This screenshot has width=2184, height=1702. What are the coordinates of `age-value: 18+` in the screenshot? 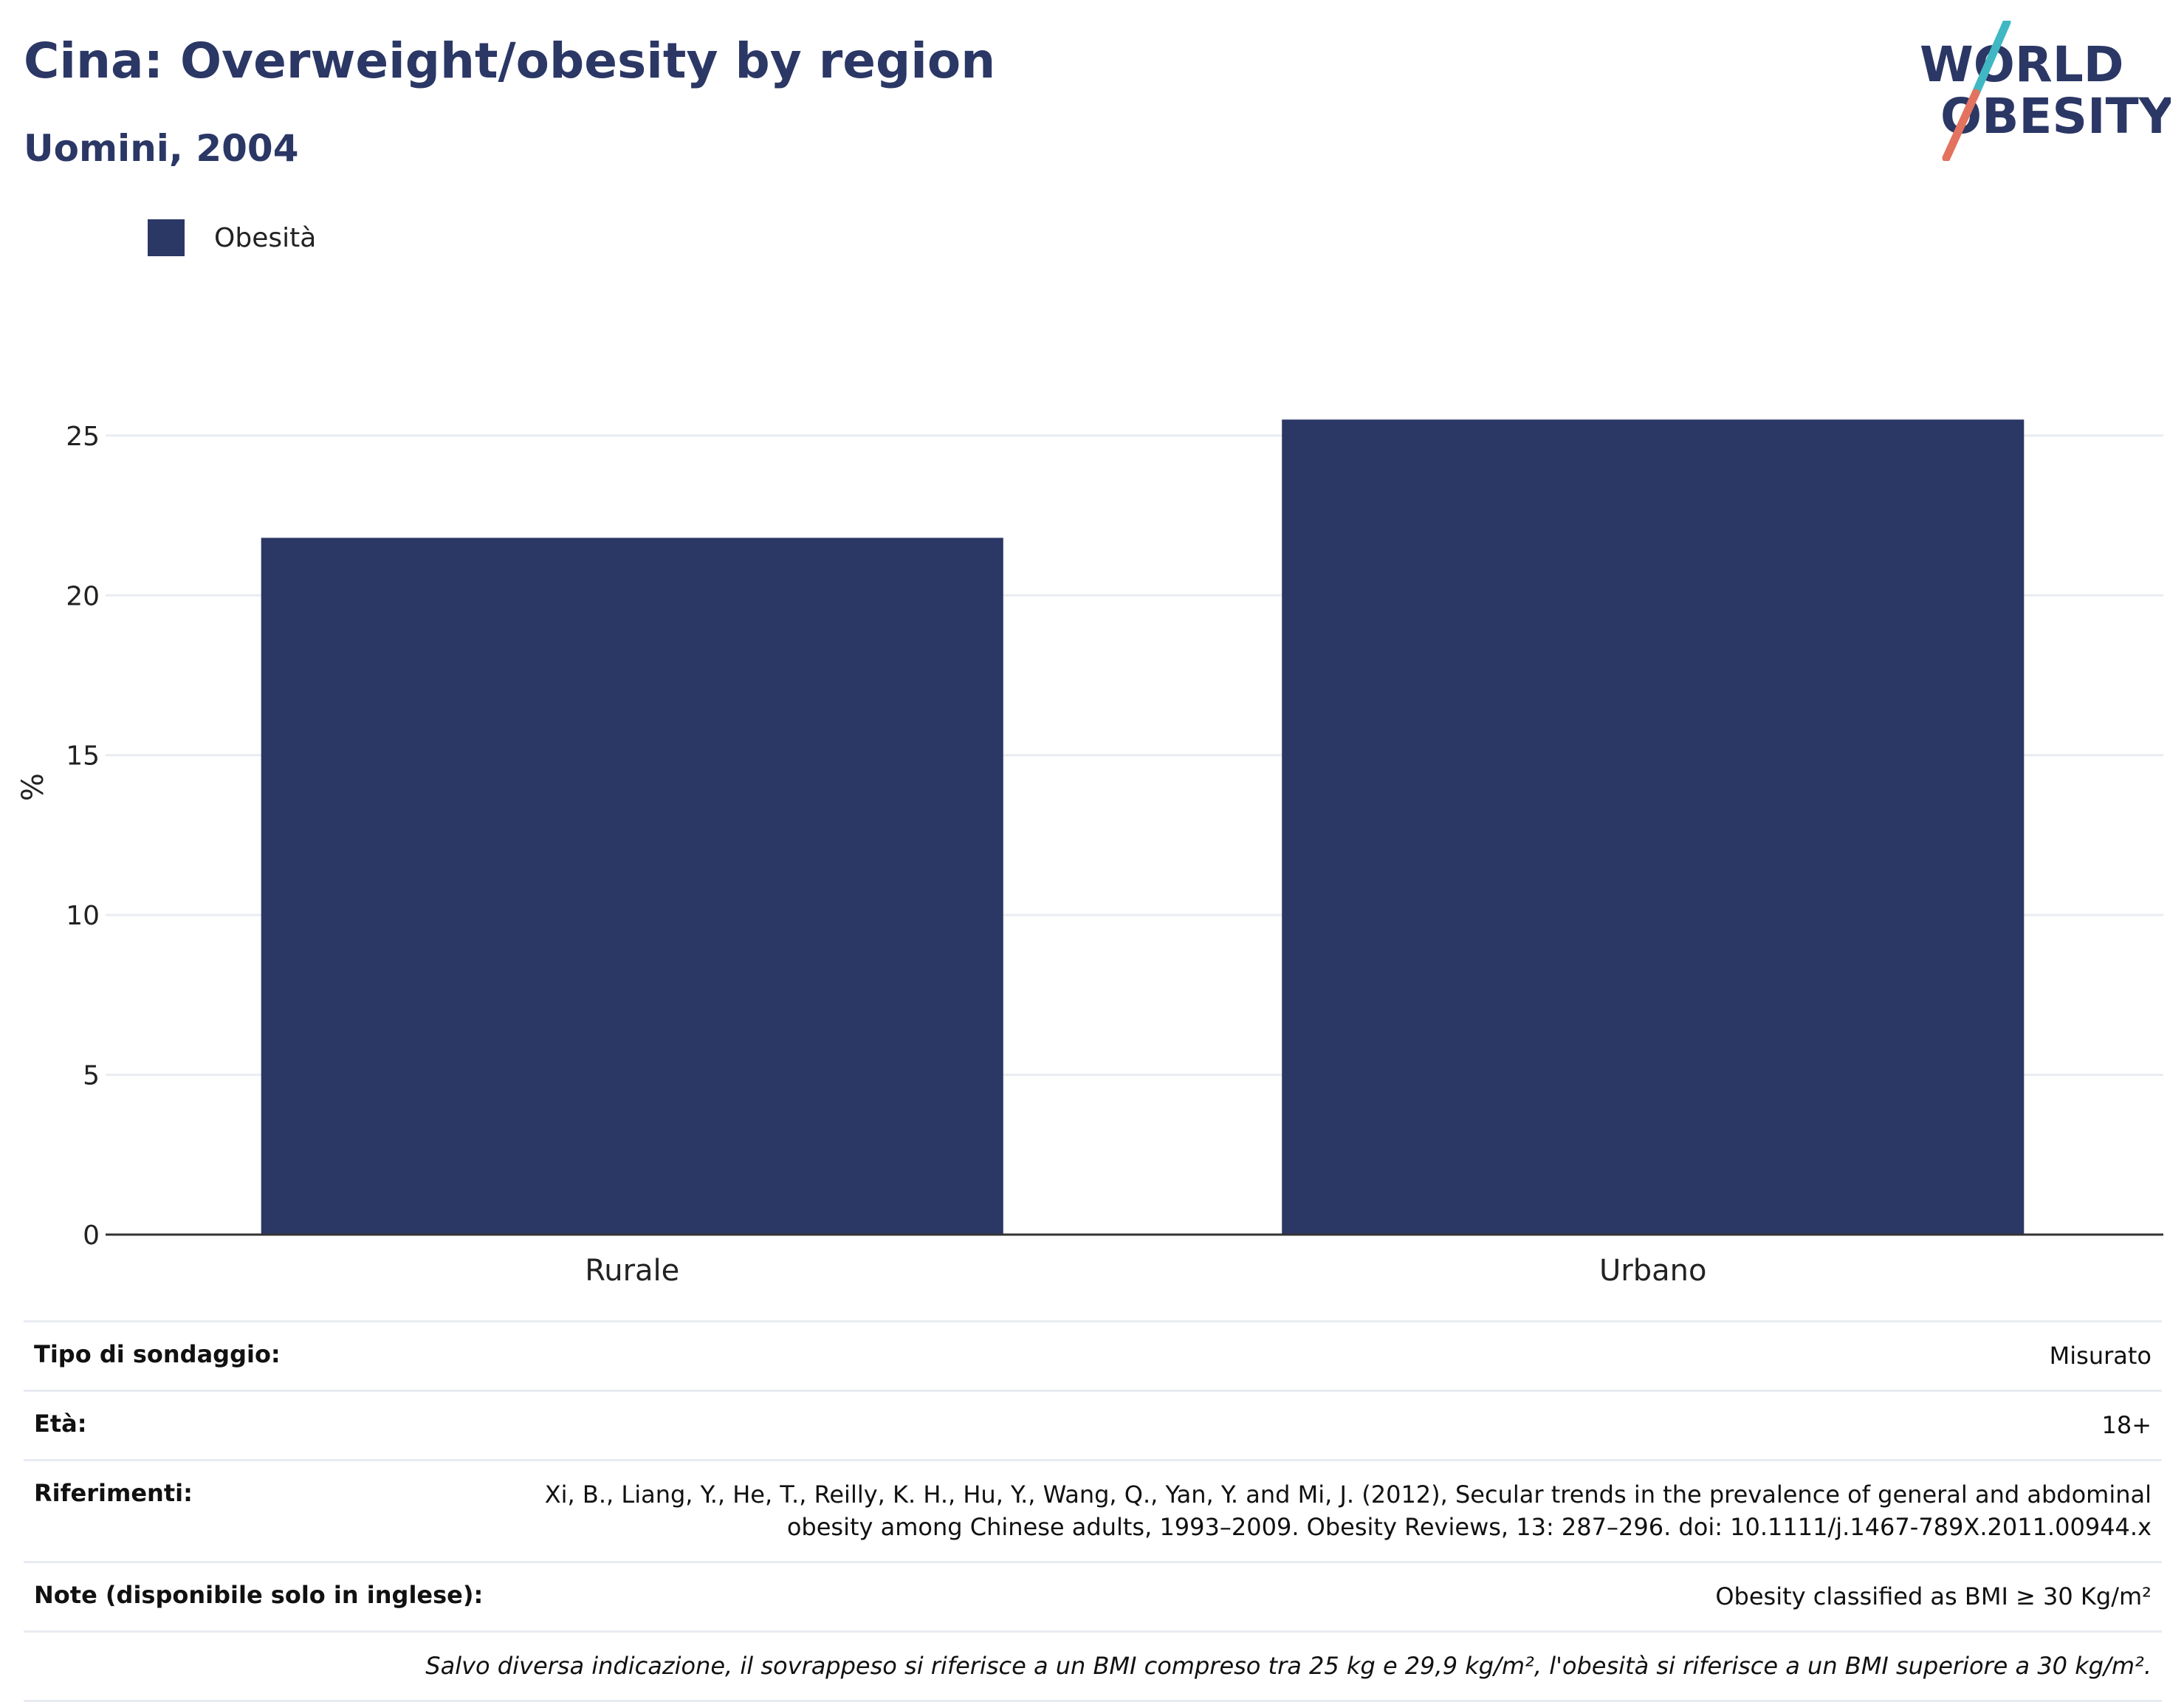 It's located at (2126, 1425).